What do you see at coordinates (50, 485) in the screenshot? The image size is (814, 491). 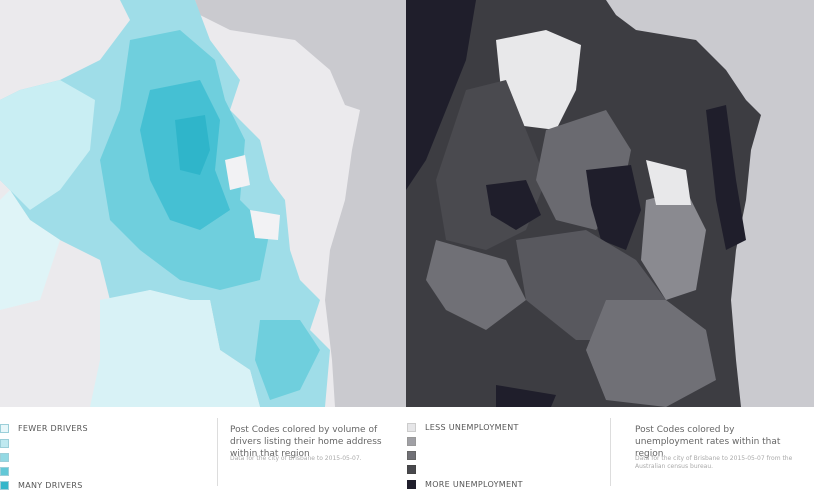 I see `legend-high: MANY DRIVERS` at bounding box center [50, 485].